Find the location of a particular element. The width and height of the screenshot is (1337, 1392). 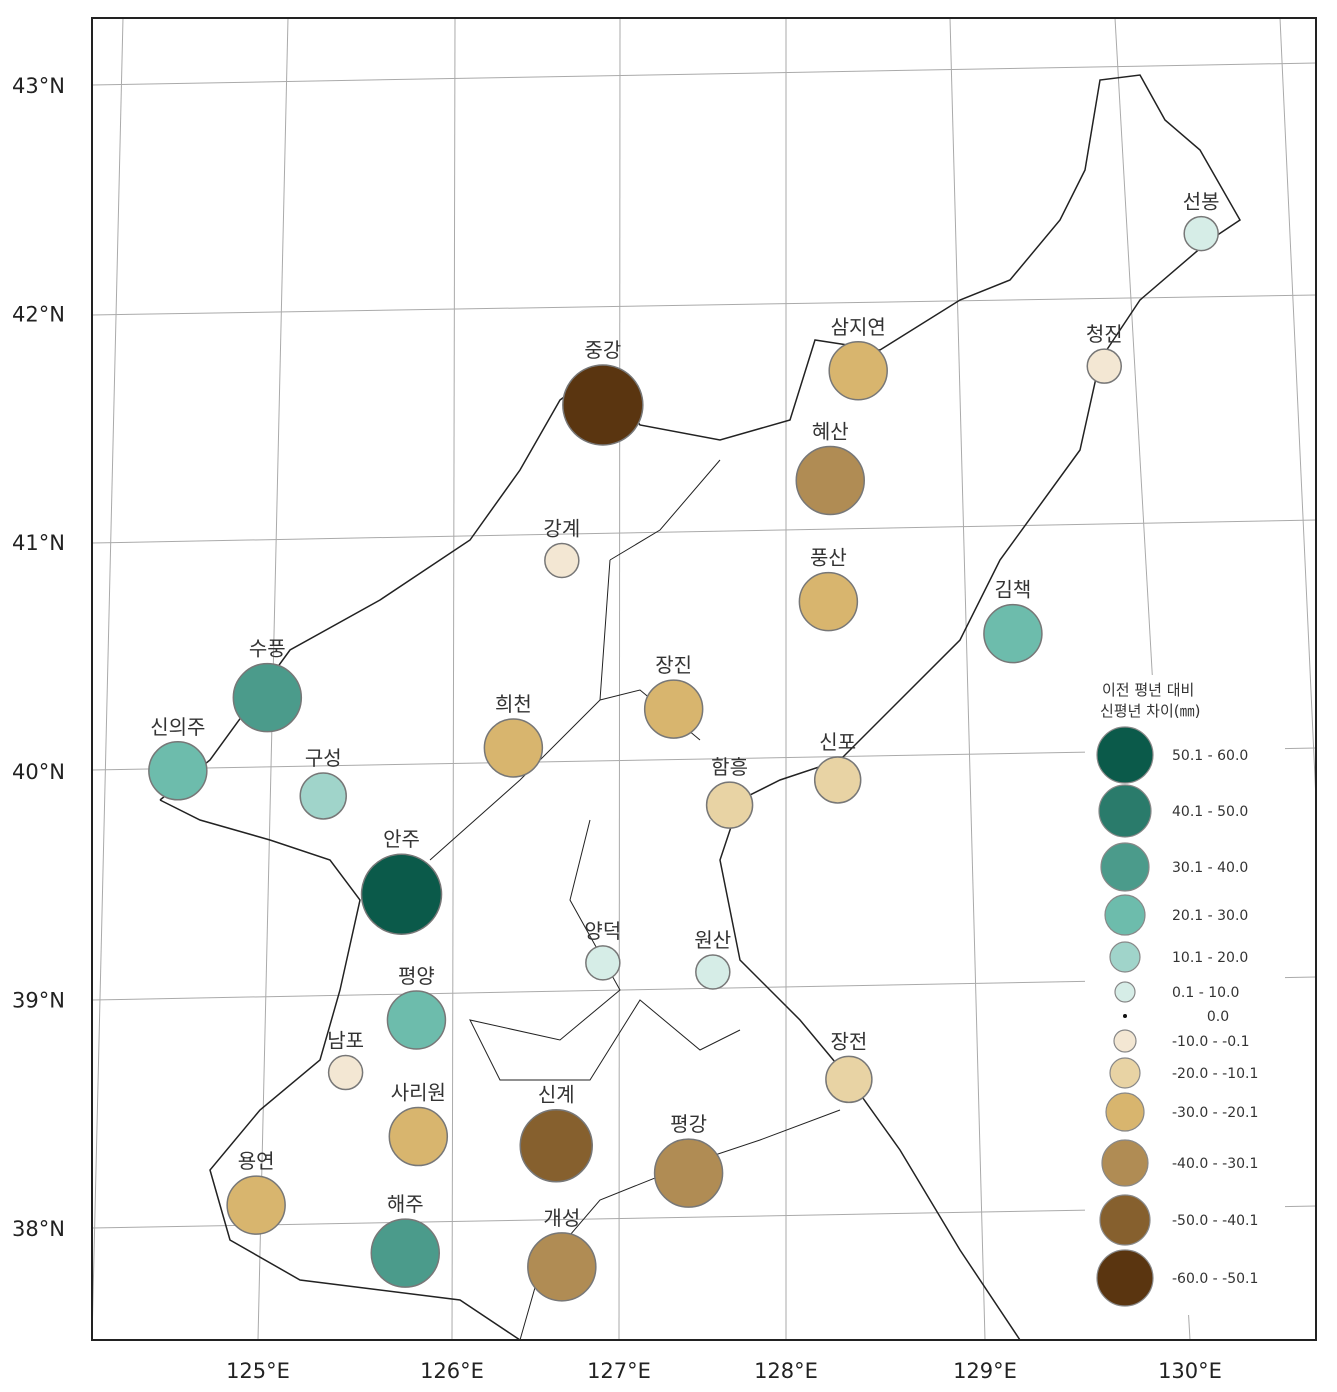

latitude-label: 43°N is located at coordinates (38, 86).